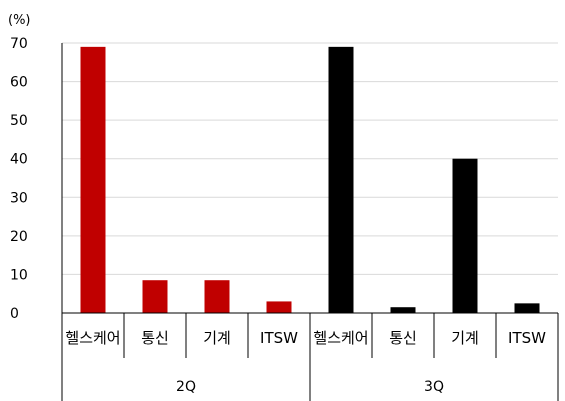  What do you see at coordinates (19, 83) in the screenshot?
I see `y-tick-label: 60` at bounding box center [19, 83].